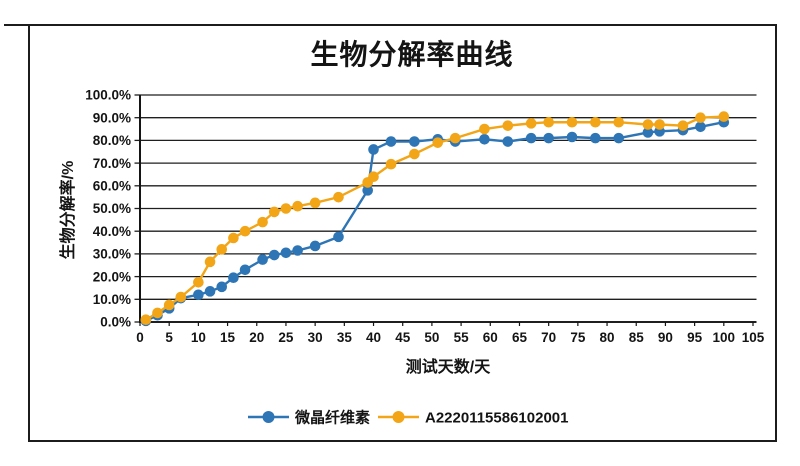 This screenshot has height=466, width=800. What do you see at coordinates (112, 231) in the screenshot?
I see `y-tick-label: 40.0%` at bounding box center [112, 231].